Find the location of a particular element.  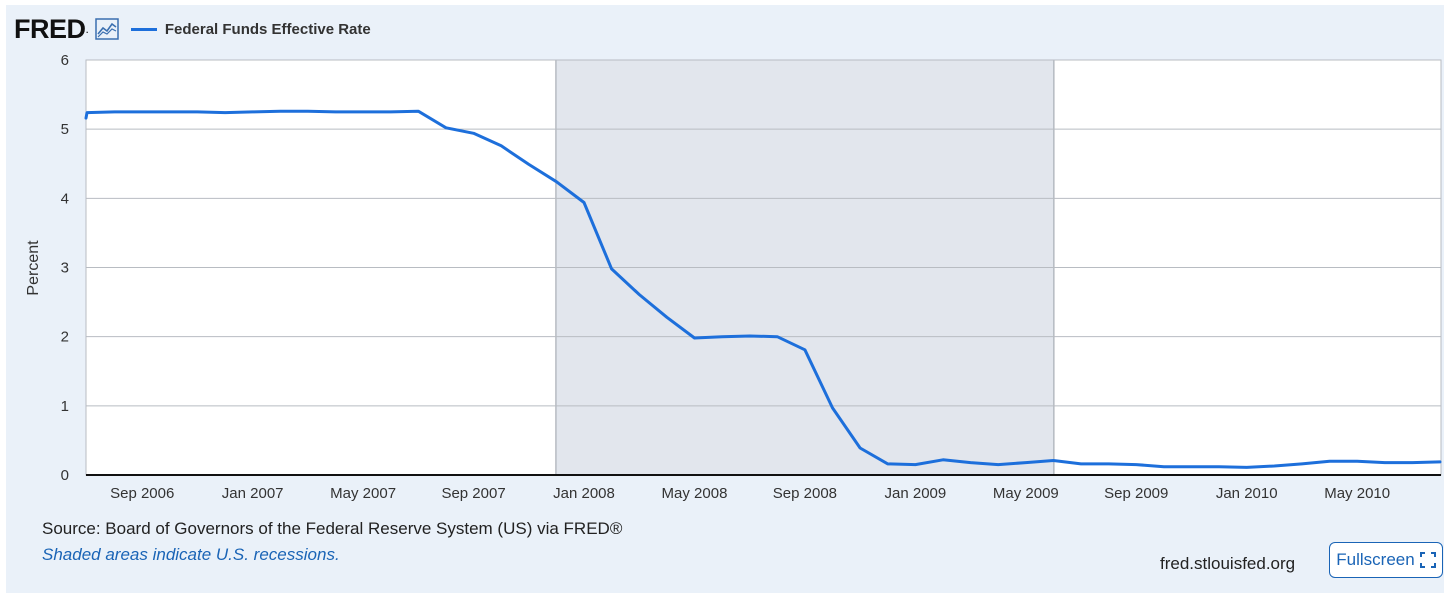

y-tick-label: 5 is located at coordinates (65, 129).